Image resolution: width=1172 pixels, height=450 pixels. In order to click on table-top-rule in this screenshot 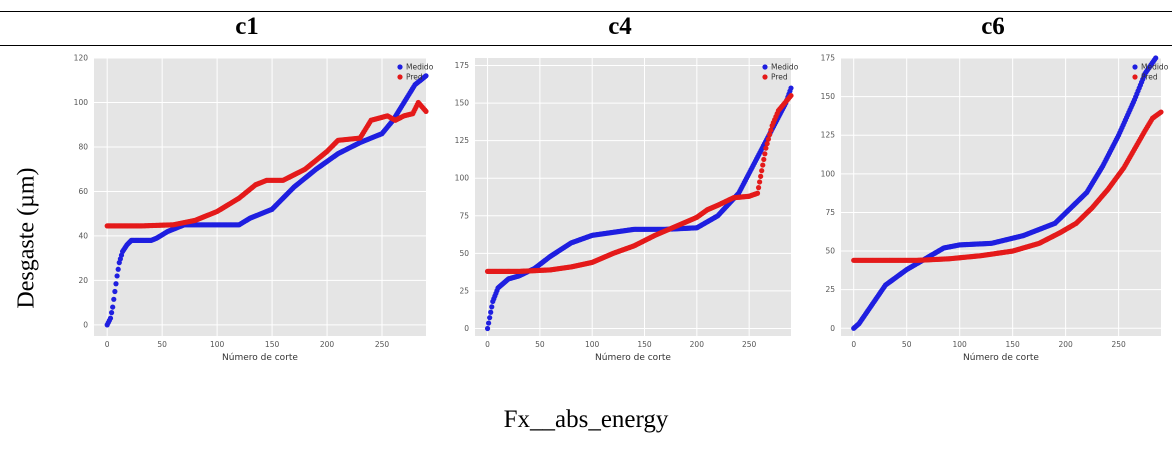, I will do `click(586, 11)`.